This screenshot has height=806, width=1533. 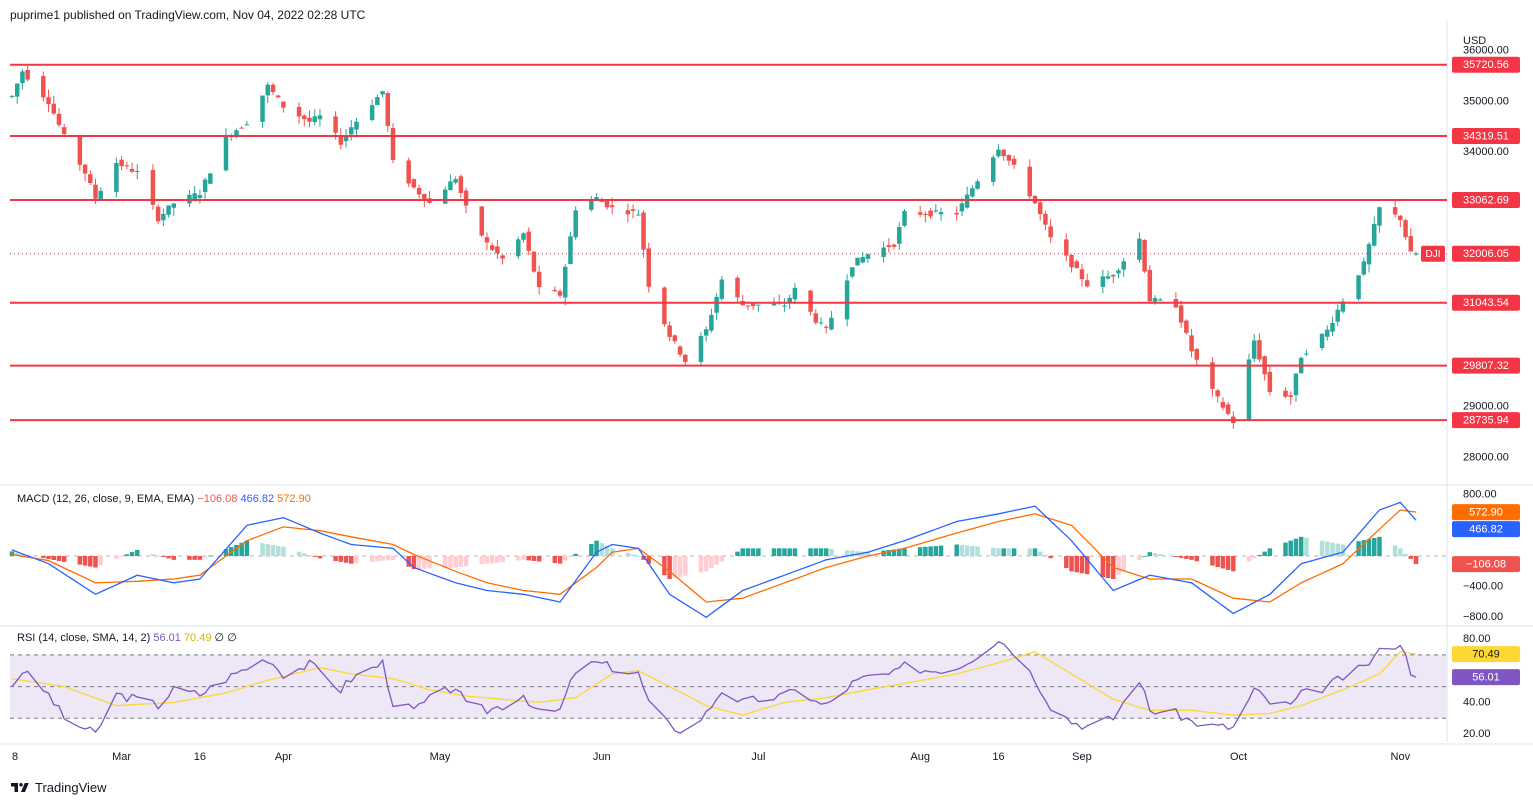 What do you see at coordinates (711, 757) in the screenshot?
I see `time-axis: 8 Mar 16 Apr May Jun Jul Aug 16 Sep Oct Nov` at bounding box center [711, 757].